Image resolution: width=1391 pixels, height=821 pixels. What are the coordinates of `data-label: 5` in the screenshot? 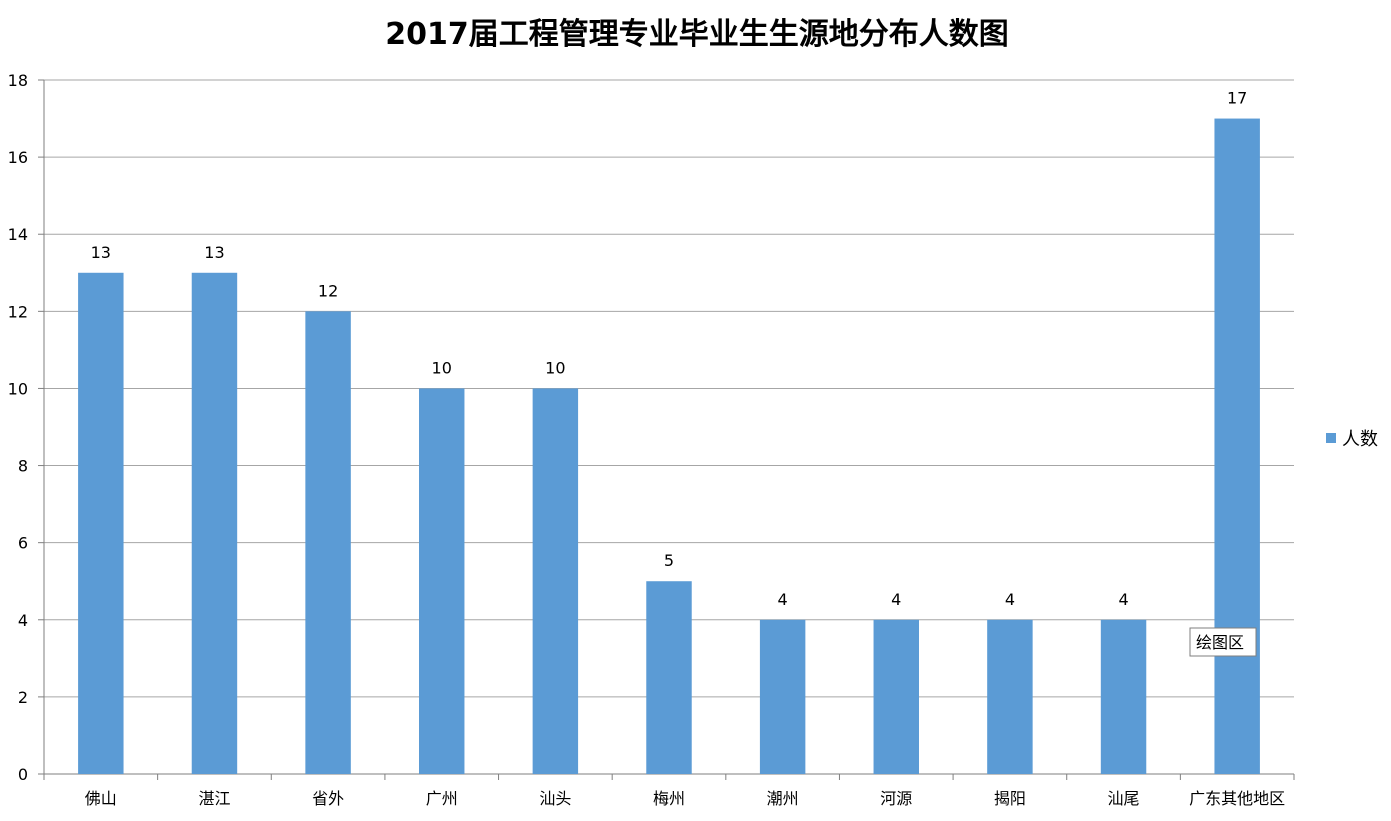 It's located at (669, 560).